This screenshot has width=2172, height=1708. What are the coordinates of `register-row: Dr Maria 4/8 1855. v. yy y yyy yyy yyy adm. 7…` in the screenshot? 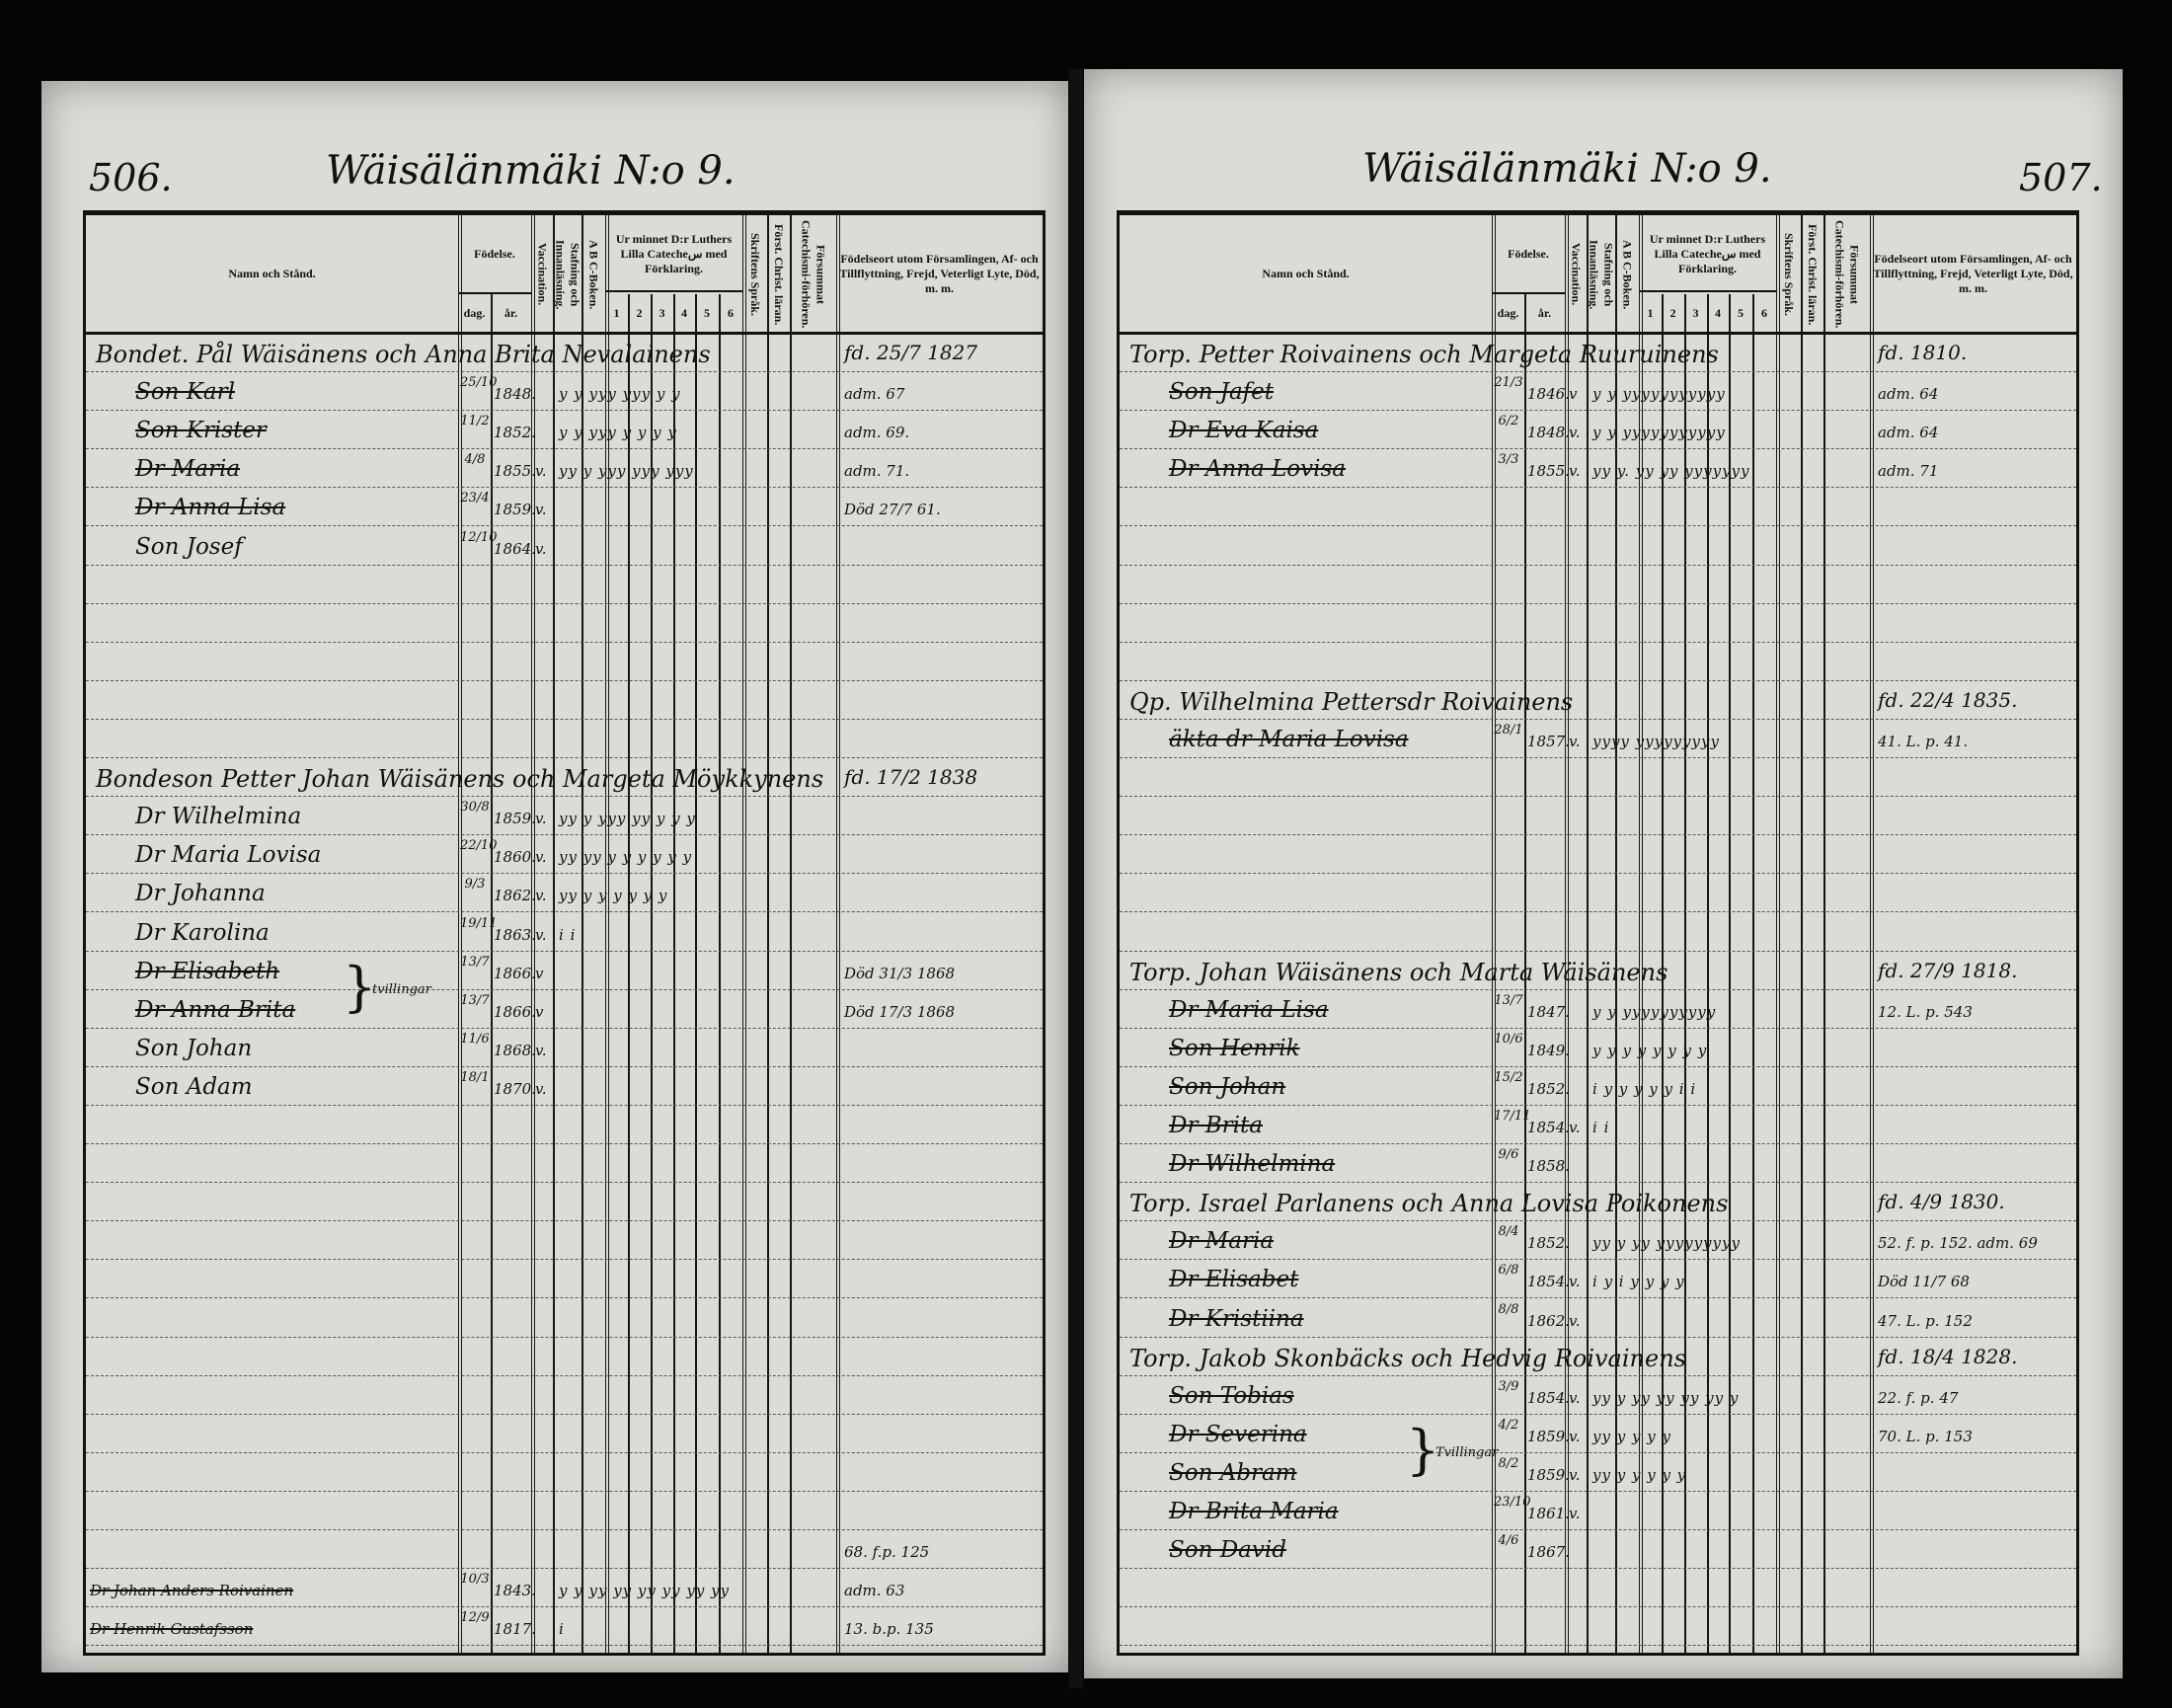 It's located at (564, 469).